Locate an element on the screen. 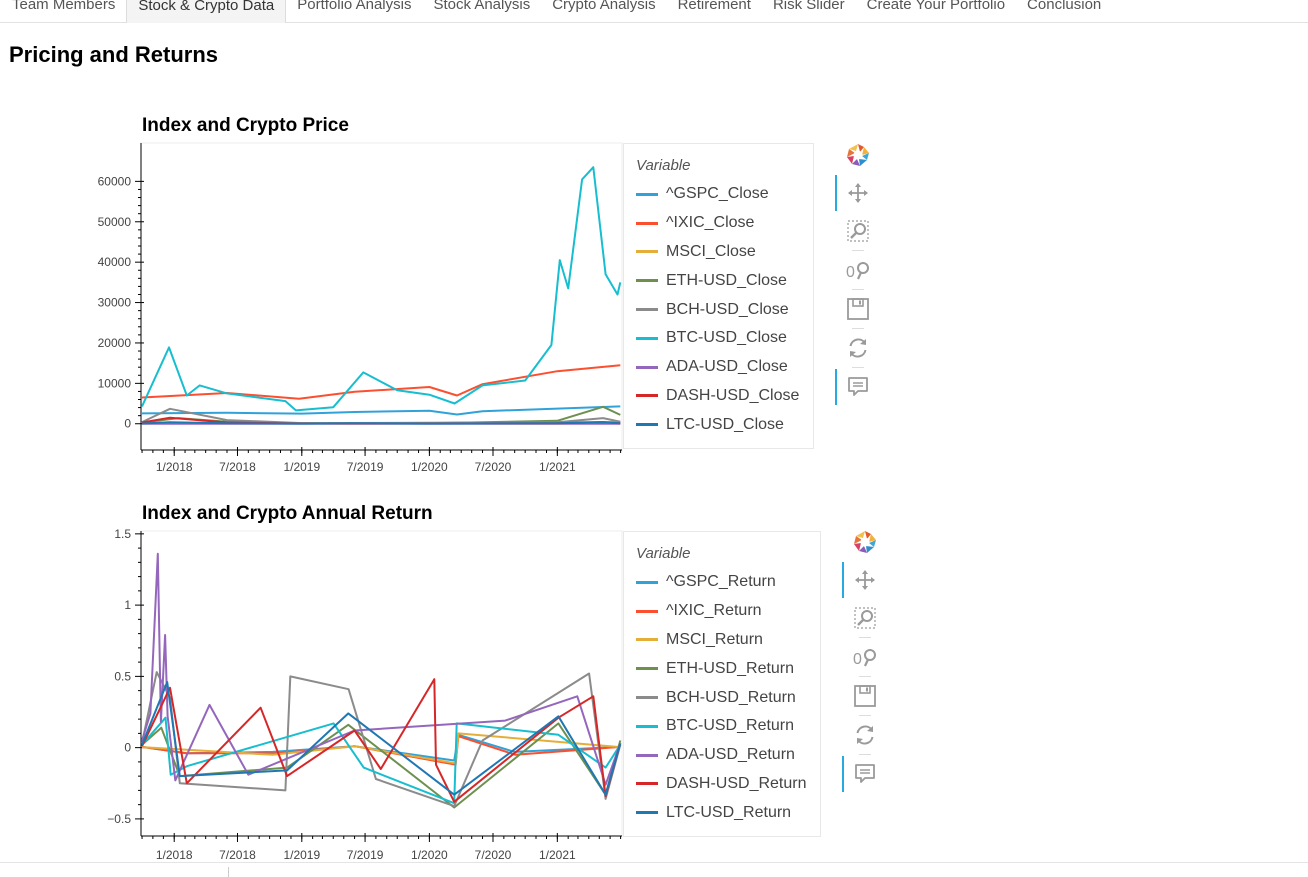  legend-item: LTC-USD_Return is located at coordinates (722, 812).